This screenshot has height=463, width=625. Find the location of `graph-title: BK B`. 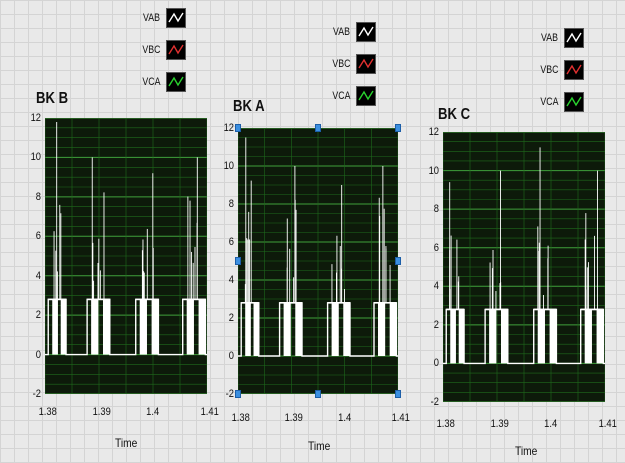

graph-title: BK B is located at coordinates (52, 98).